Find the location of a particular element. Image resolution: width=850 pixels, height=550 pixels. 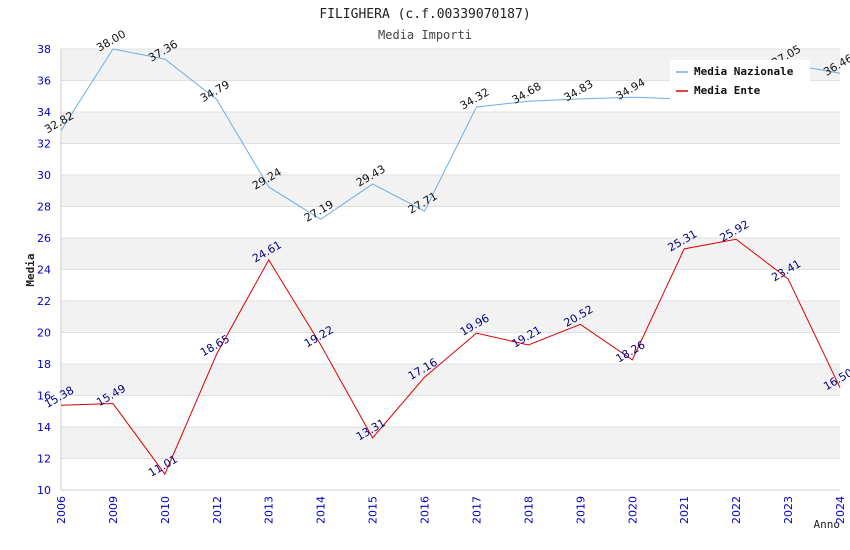

x-axis-label: Anno is located at coordinates (827, 524).